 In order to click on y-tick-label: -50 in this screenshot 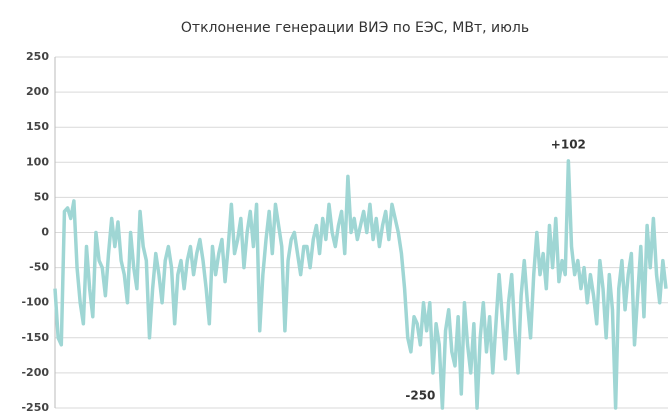, I will do `click(39, 267)`.